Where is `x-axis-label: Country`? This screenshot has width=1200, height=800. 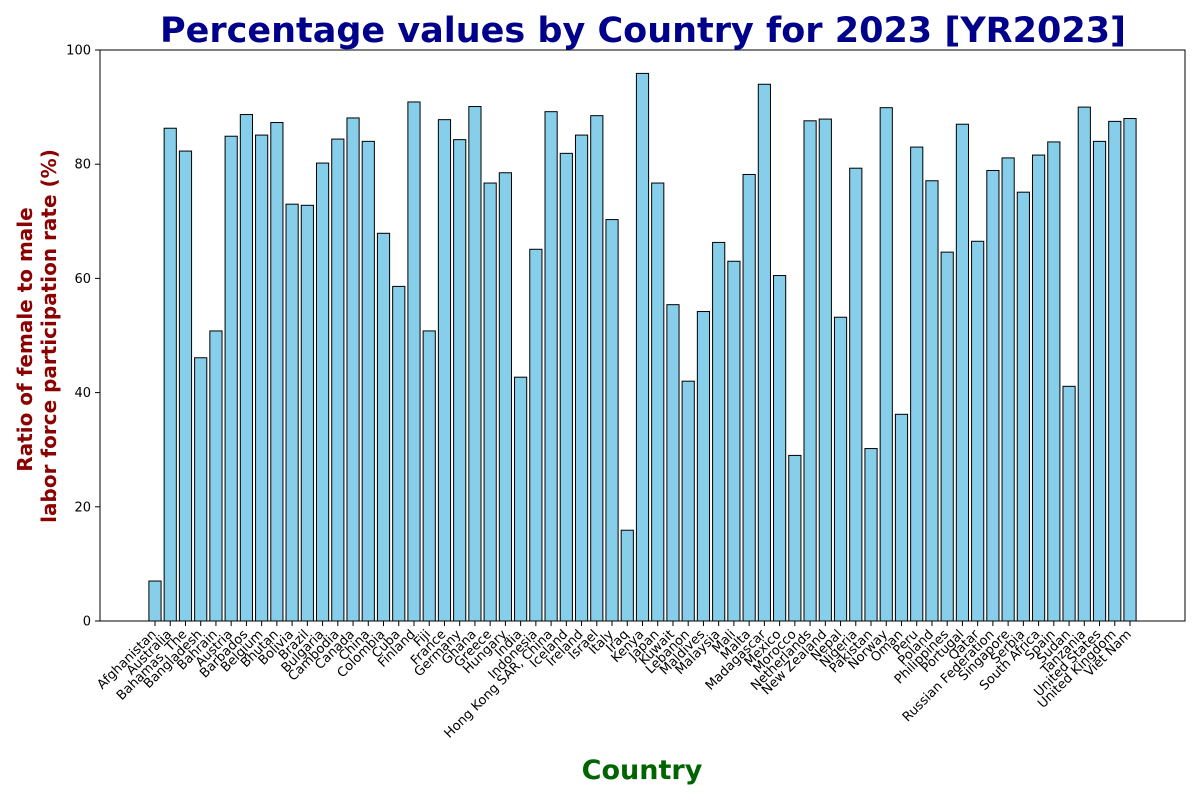 x-axis-label: Country is located at coordinates (642, 770).